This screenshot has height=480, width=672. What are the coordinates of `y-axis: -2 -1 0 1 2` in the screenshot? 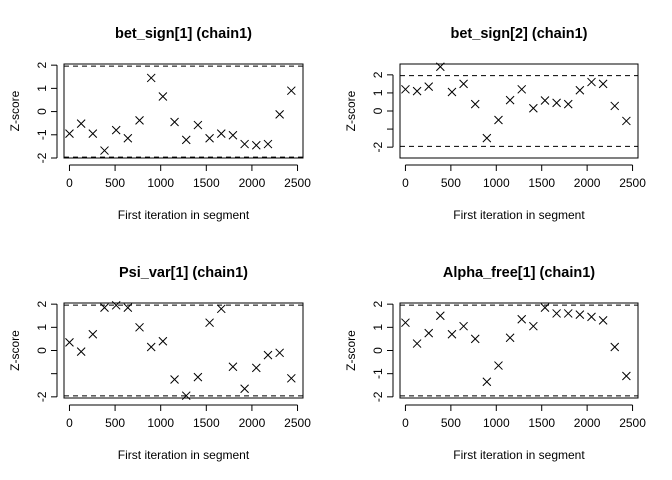 It's located at (382, 352).